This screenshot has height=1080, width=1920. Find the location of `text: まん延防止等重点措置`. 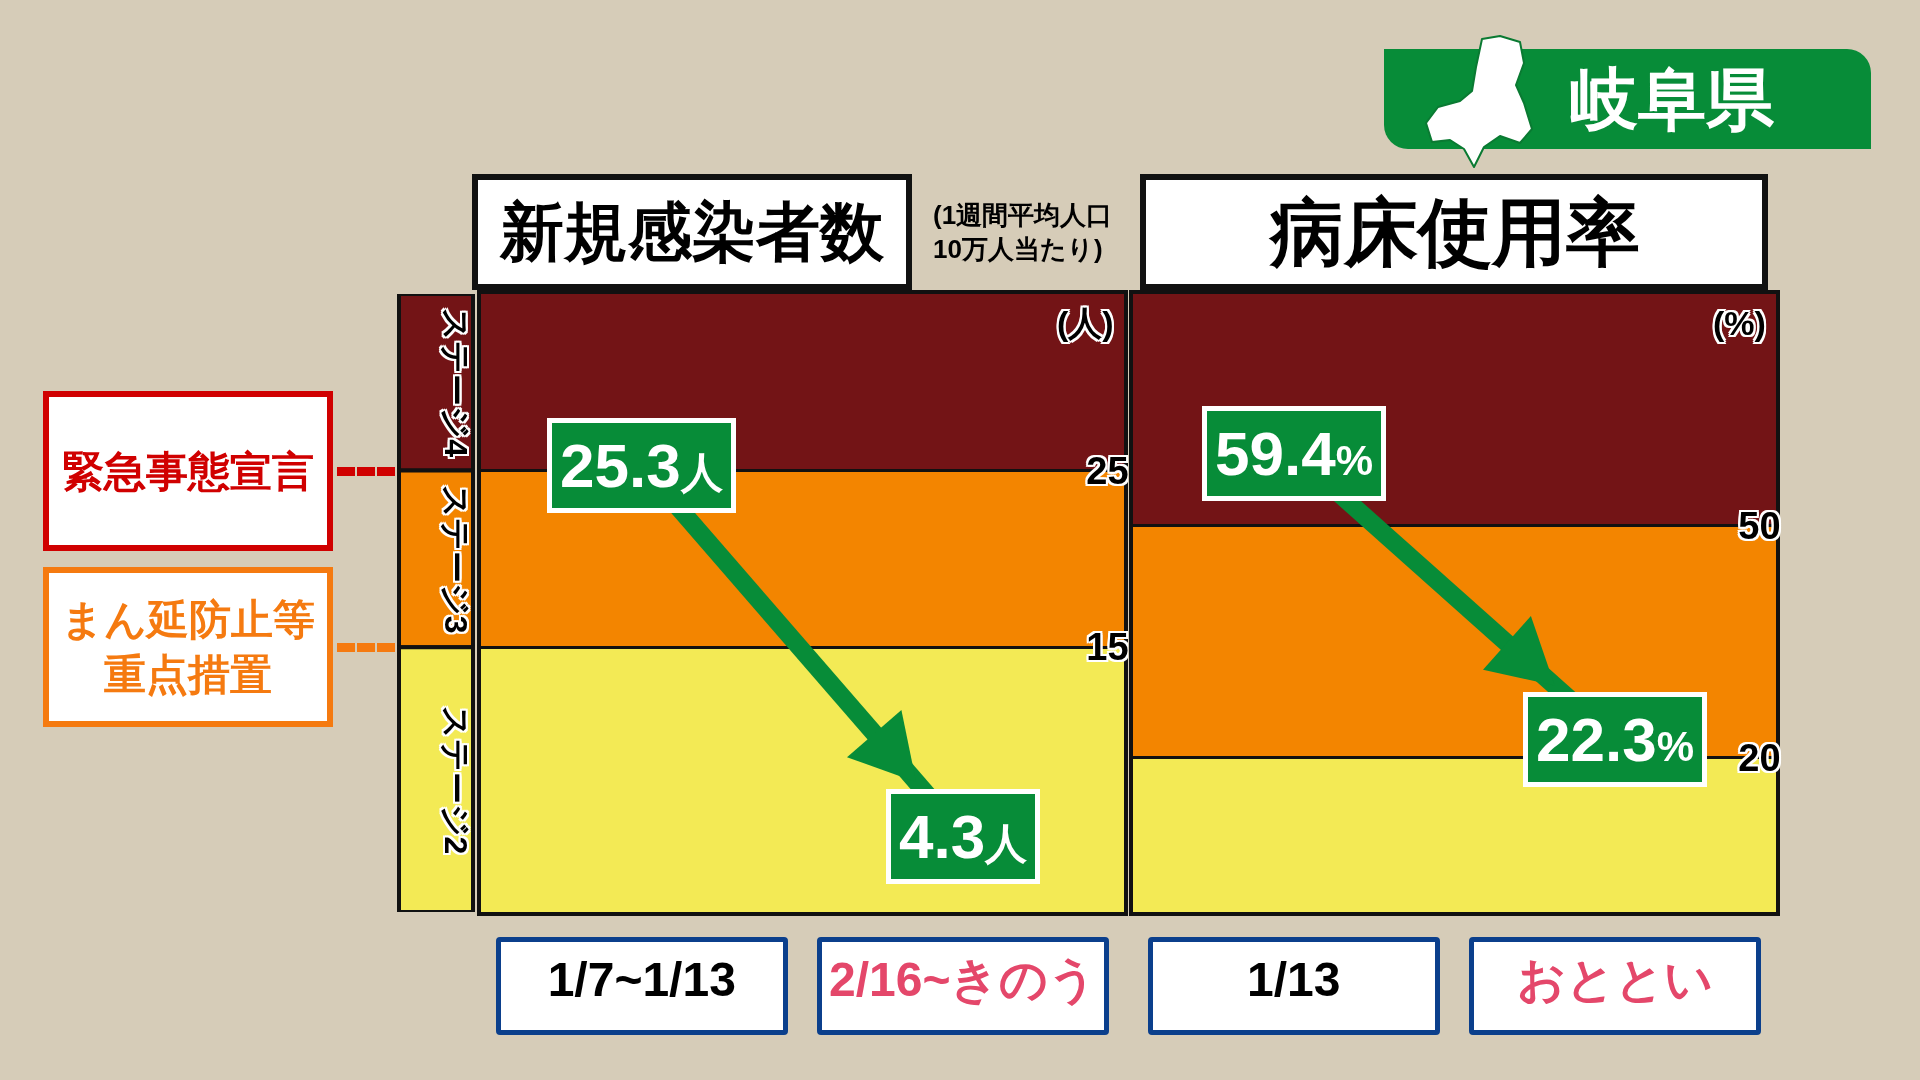

text: まん延防止等重点措置 is located at coordinates (188, 647).